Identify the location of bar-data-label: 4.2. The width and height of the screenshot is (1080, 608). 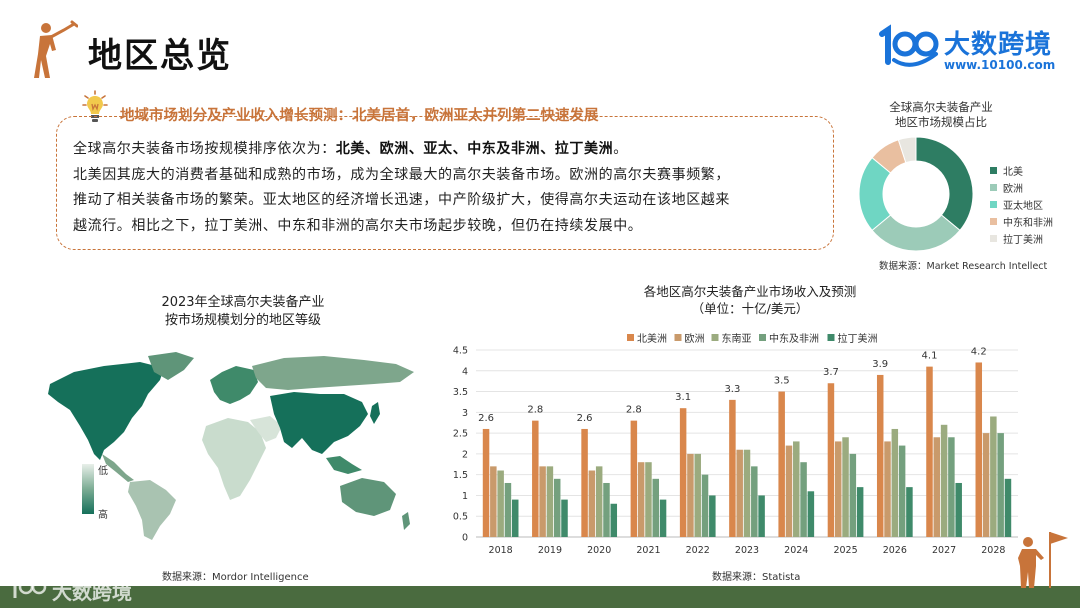
(979, 351).